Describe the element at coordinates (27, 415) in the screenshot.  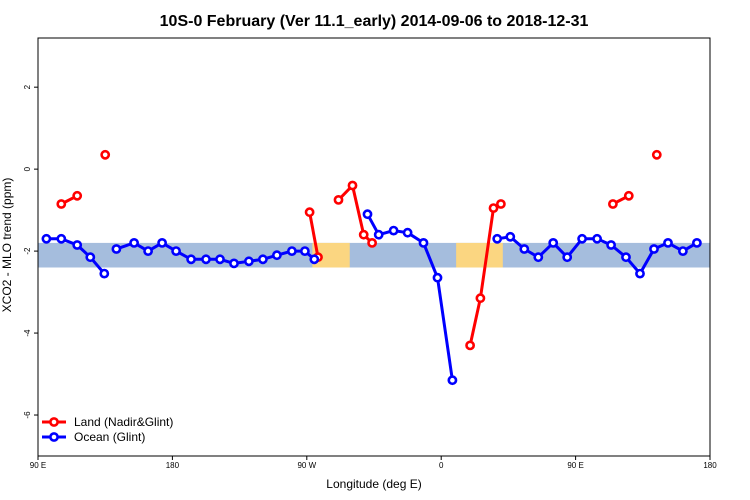
I see `y-tick-label-4: -6` at that location.